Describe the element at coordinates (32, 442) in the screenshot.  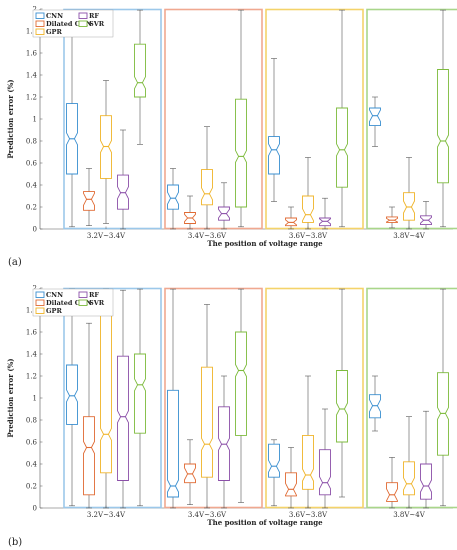
I see `y-tick-label: 0.6` at that location.